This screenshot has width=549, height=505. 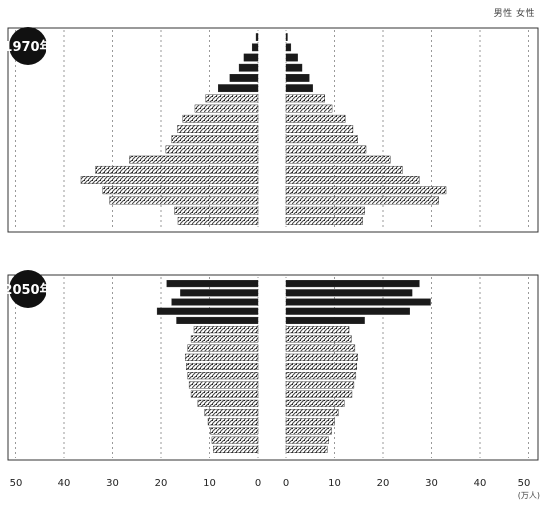 What do you see at coordinates (514, 14) in the screenshot?
I see `legend: 男性 女性` at bounding box center [514, 14].